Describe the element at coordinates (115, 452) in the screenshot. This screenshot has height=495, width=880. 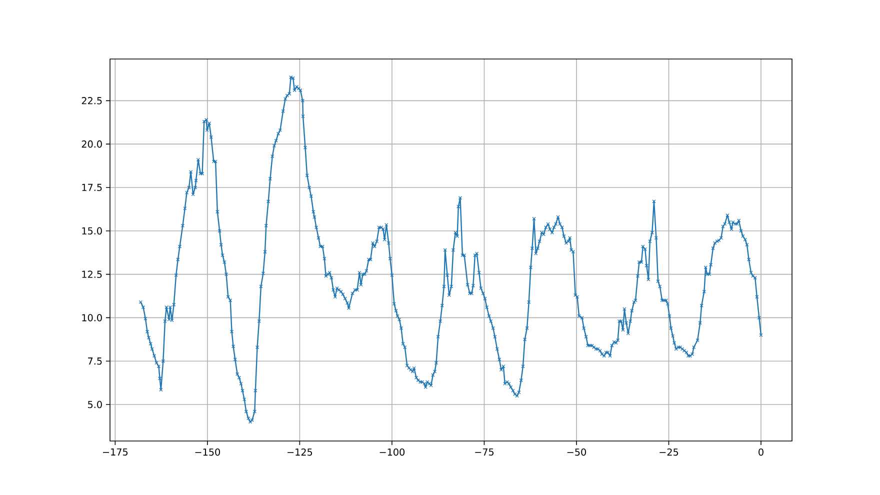
I see `x-tick-label: −175` at that location.